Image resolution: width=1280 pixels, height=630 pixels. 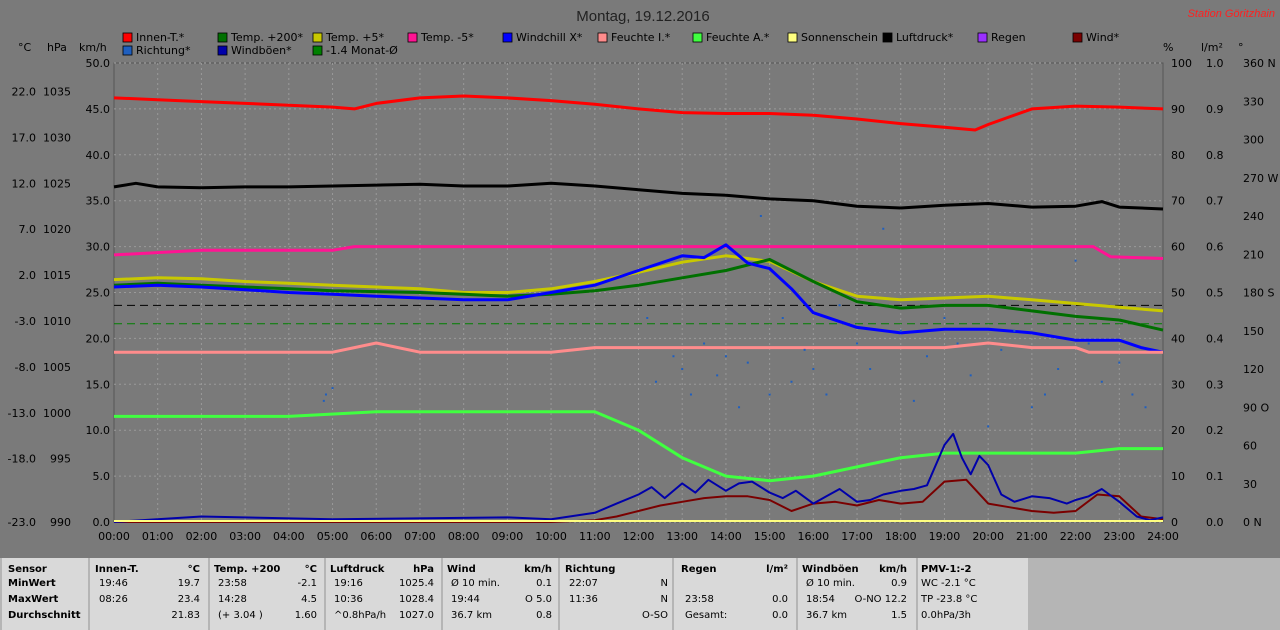 I want to click on stats-boeen-time: 36.7 km, so click(x=826, y=615).